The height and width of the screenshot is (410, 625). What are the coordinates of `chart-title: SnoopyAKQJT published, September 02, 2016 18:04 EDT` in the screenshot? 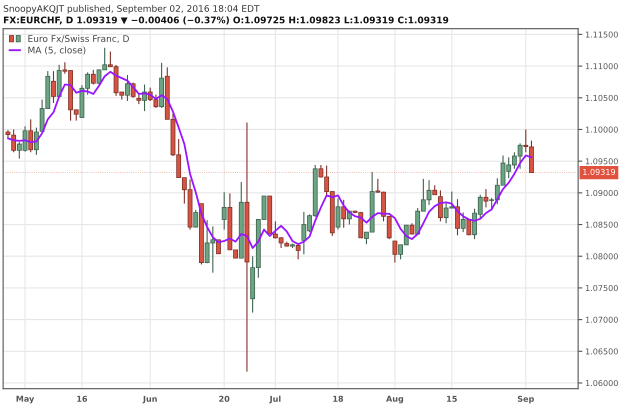 It's located at (132, 9).